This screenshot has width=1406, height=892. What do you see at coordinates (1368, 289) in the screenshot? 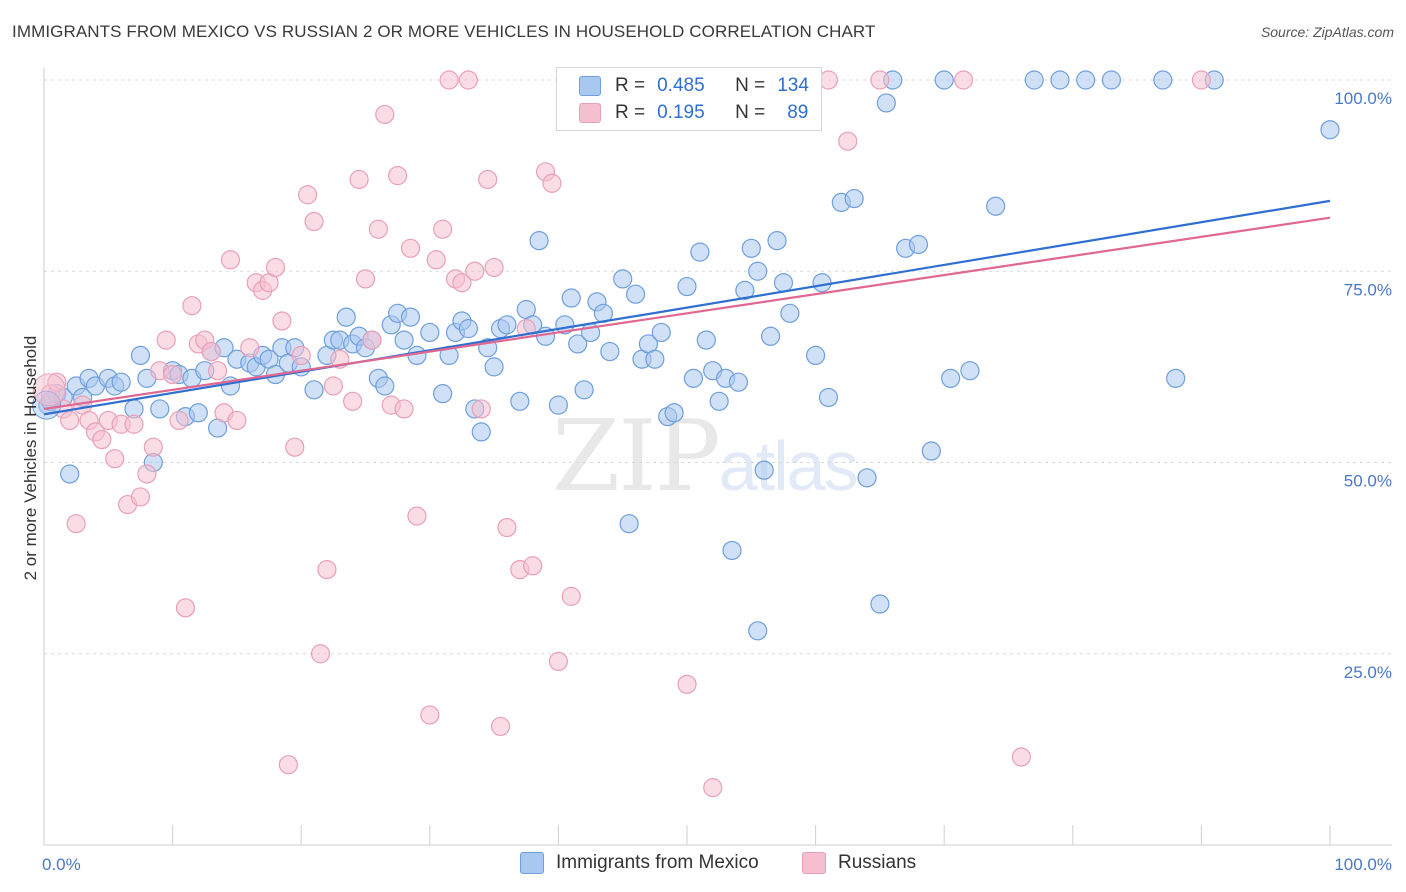
I see `y-tick-label: 75.0%` at bounding box center [1368, 289].